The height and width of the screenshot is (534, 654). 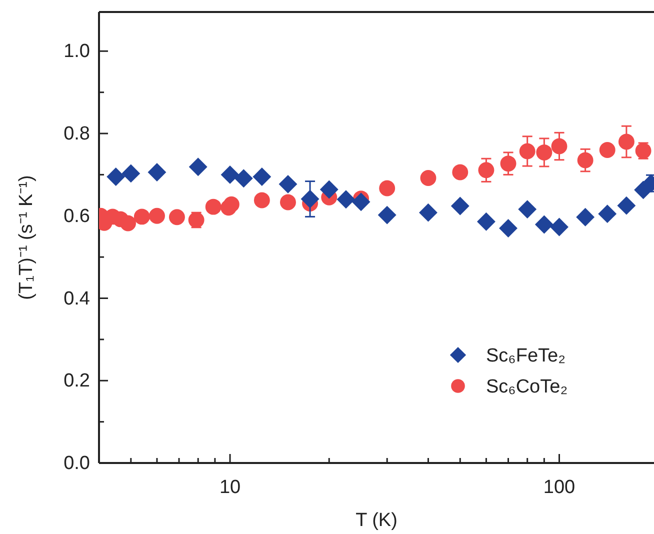 I want to click on y-tick-label: 0.0, so click(x=77, y=463).